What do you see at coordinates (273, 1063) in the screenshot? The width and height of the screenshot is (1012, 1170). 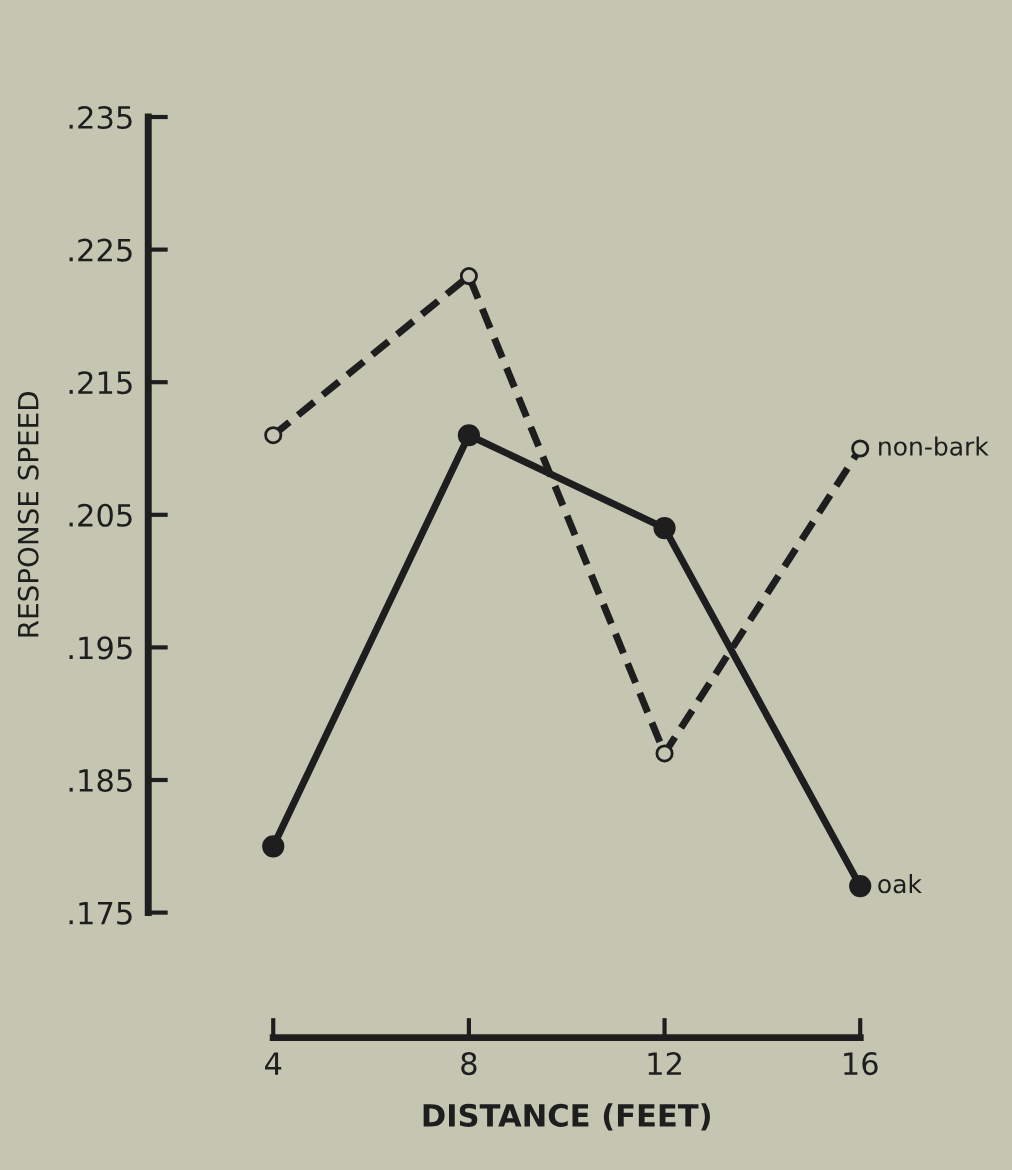 I see `x-tick-label: 4` at bounding box center [273, 1063].